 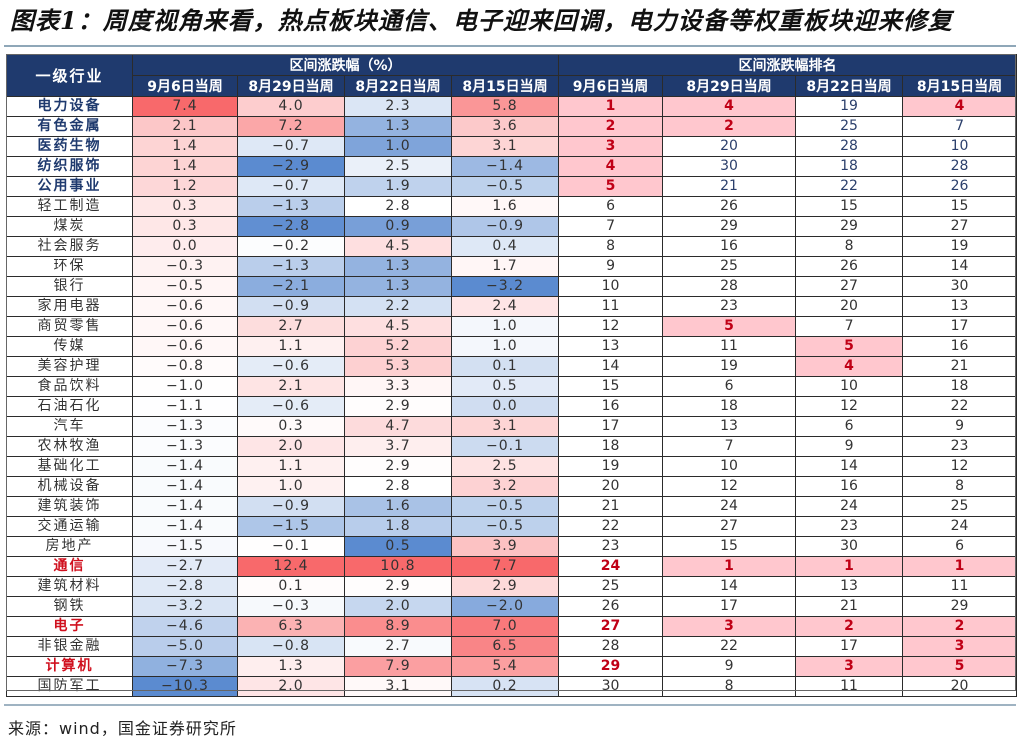 What do you see at coordinates (505, 626) in the screenshot?
I see `change-value-cell: 7.0` at bounding box center [505, 626].